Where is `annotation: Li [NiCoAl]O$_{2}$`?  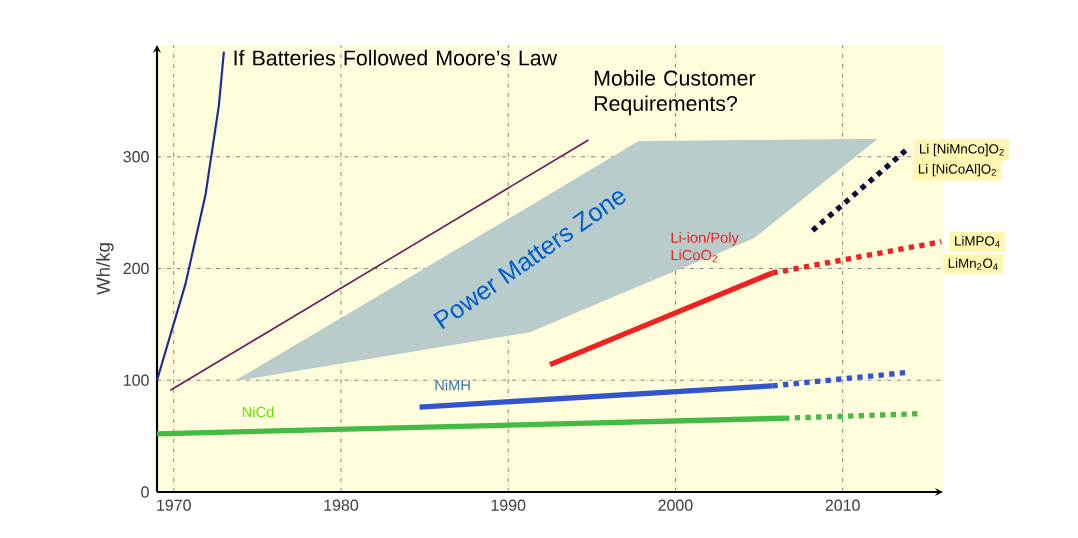 annotation: Li [NiCoAl]O$_{2}$ is located at coordinates (957, 170).